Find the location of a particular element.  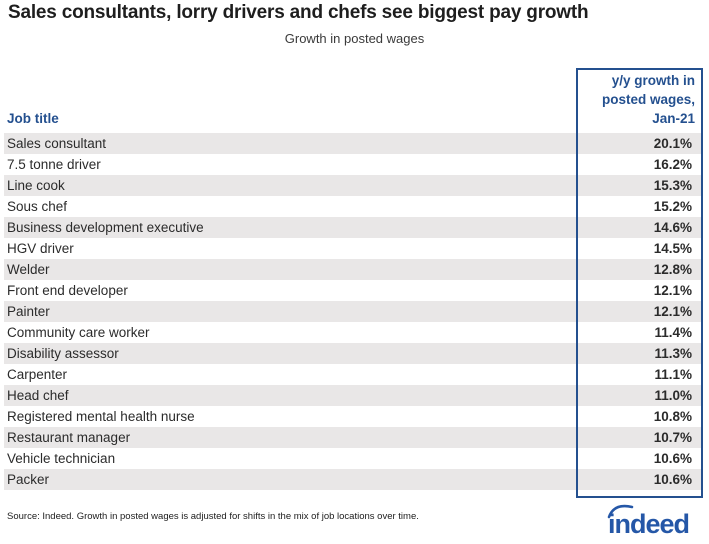

indeed-arc-icon is located at coordinates (620, 511).